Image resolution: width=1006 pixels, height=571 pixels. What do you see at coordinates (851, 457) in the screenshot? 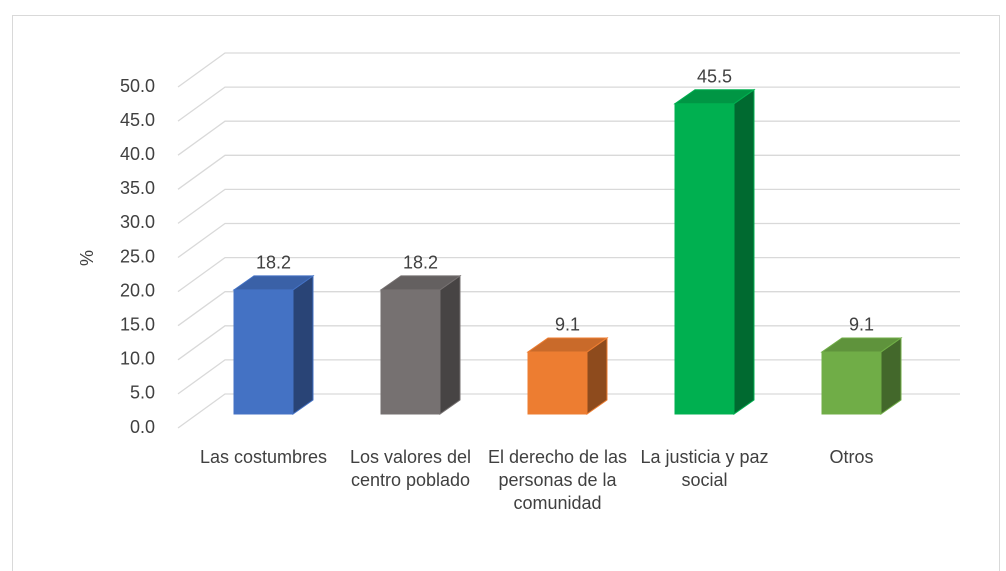
I see `x-tick-label: Otros` at bounding box center [851, 457].